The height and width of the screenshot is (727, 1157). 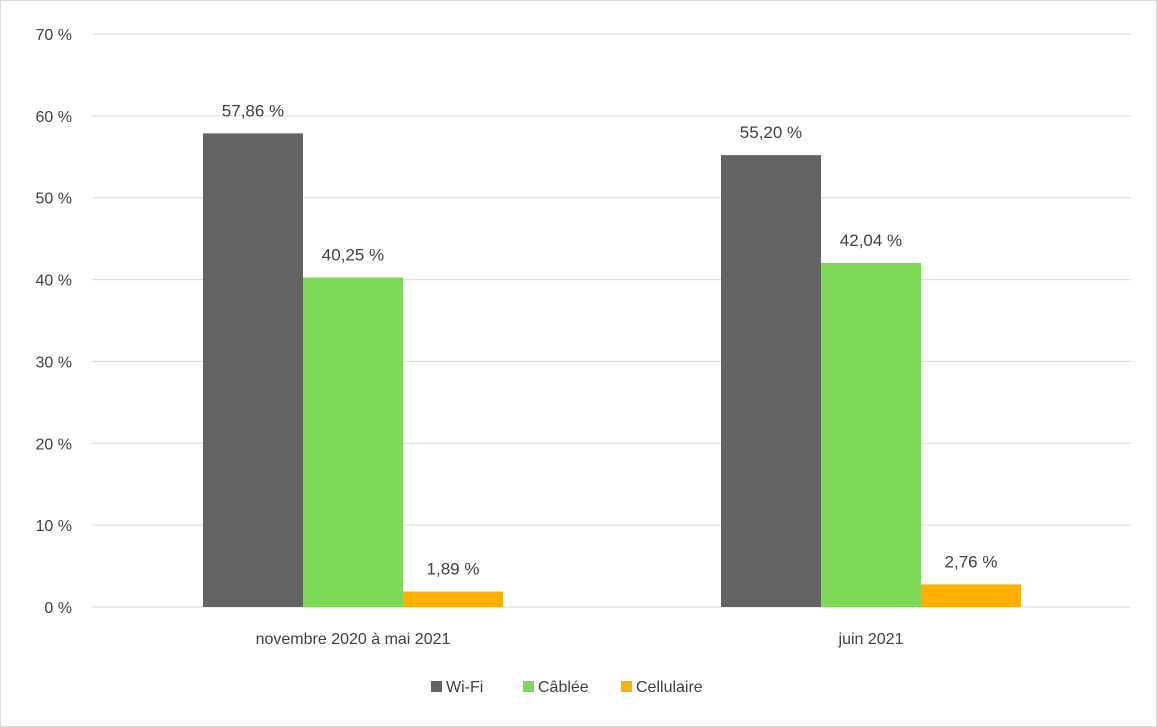 I want to click on x-category-label: novembre 2020 à mai 2021, so click(x=353, y=639).